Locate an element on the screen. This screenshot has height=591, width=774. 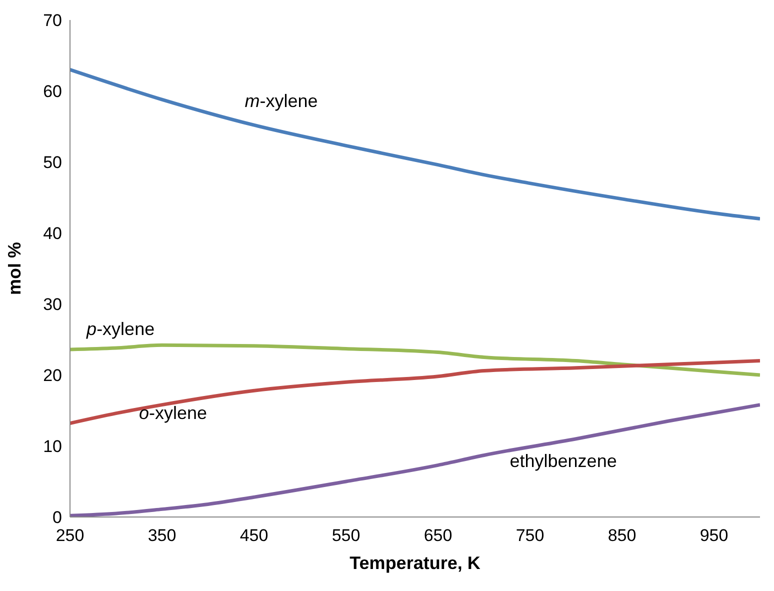
y-tick-label: 70 is located at coordinates (52, 20).